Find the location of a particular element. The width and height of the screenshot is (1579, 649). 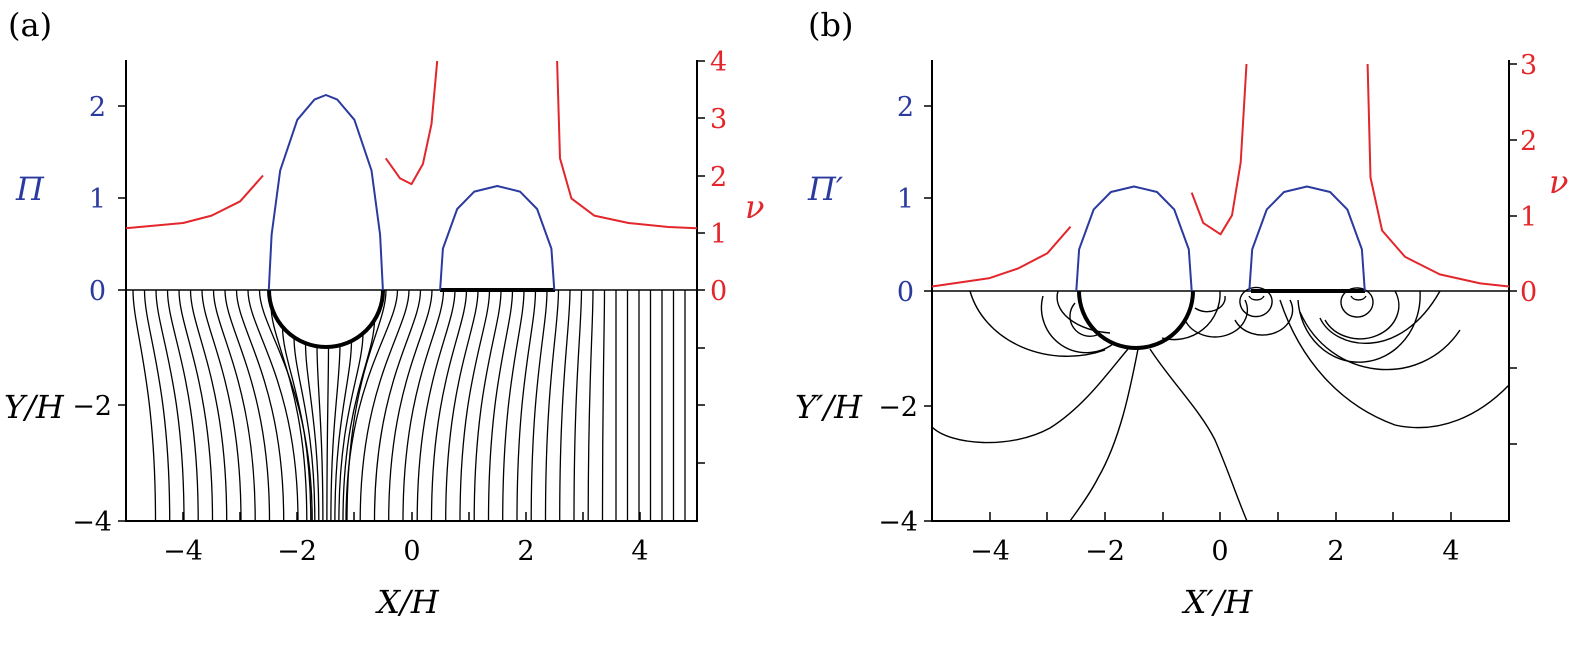

panel-b-ytick-2: 2 is located at coordinates (905, 107).